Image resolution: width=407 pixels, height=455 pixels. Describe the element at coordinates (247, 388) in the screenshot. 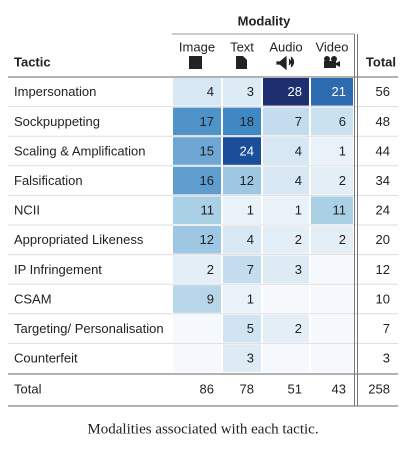

I see `total-value: 78` at that location.